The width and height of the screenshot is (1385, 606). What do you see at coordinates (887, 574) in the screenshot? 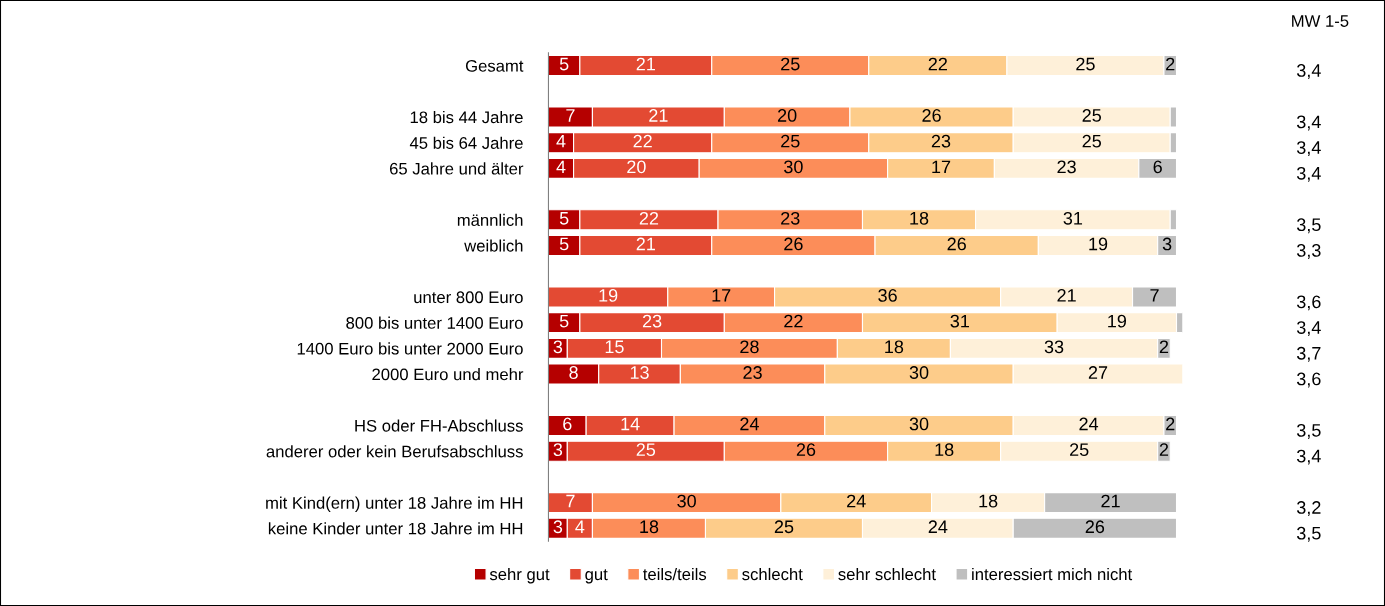
I see `legend-label: sehr schlecht` at bounding box center [887, 574].